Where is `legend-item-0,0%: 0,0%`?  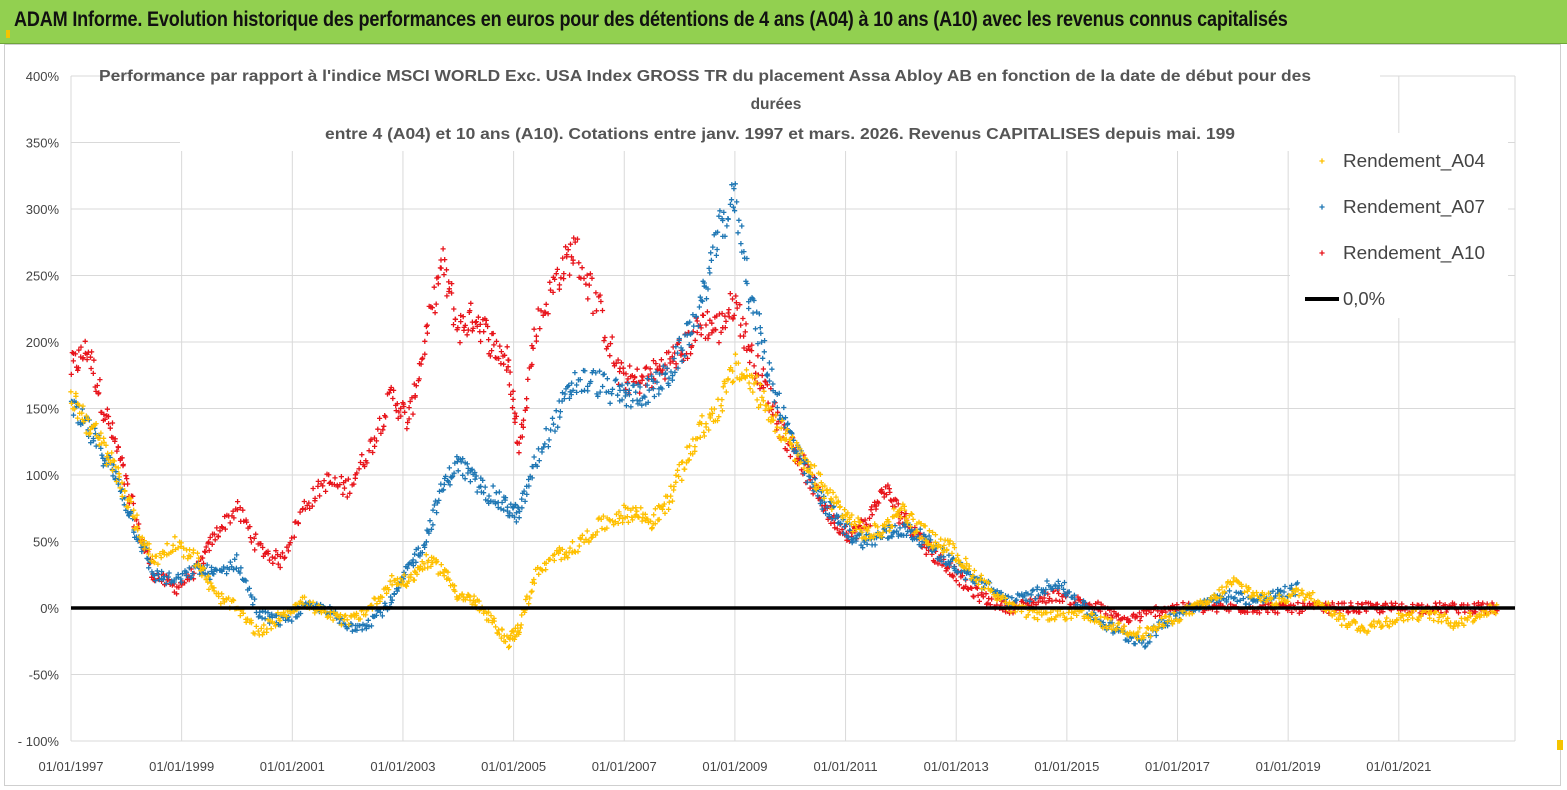 legend-item-0,0%: 0,0% is located at coordinates (1345, 299).